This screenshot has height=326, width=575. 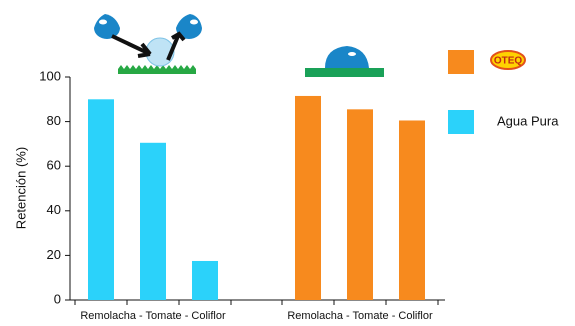 What do you see at coordinates (147, 44) in the screenshot?
I see `icon-repel` at bounding box center [147, 44].